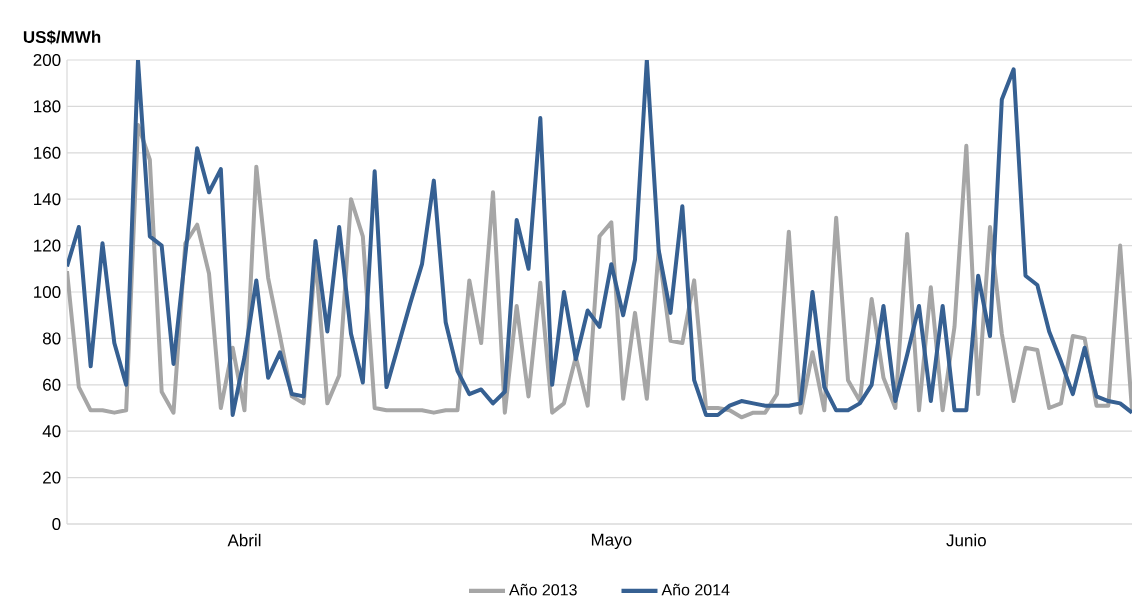  Describe the element at coordinates (543, 589) in the screenshot. I see `legend-label: Año 2013` at that location.